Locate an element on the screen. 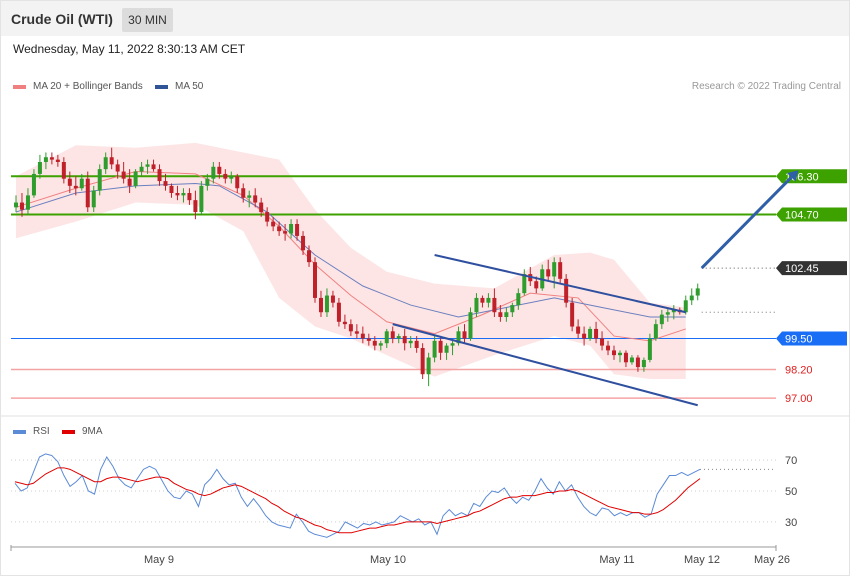 The image size is (850, 576). level-label-98.20: 98.20 is located at coordinates (799, 370).